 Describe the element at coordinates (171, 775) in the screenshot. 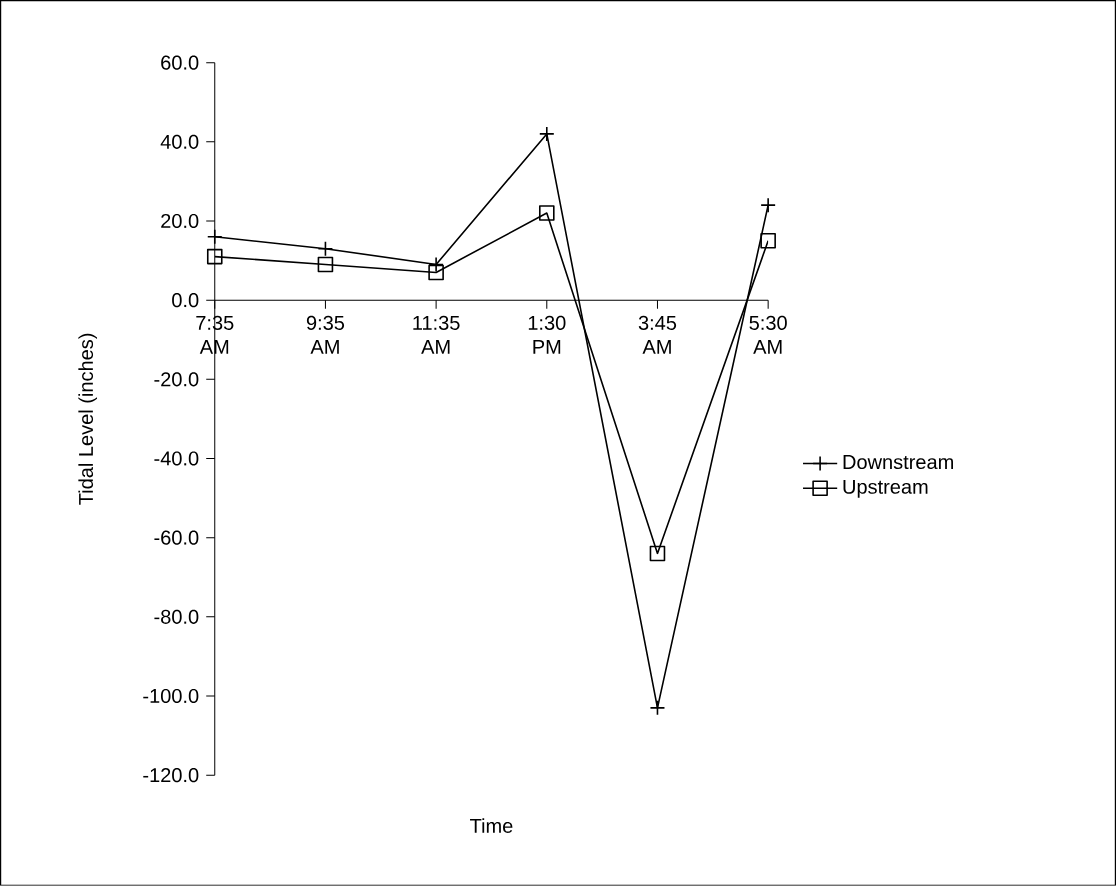

I see `y-tick-label: -120.0` at that location.